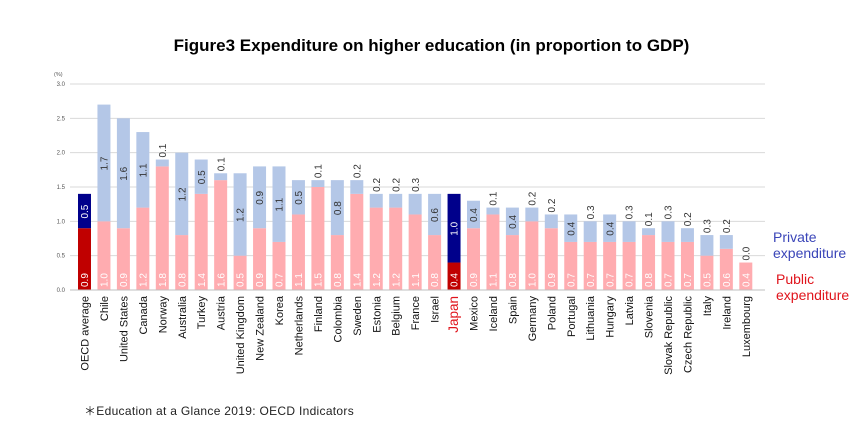  I want to click on data-label-private: 1.1, so click(280, 204).